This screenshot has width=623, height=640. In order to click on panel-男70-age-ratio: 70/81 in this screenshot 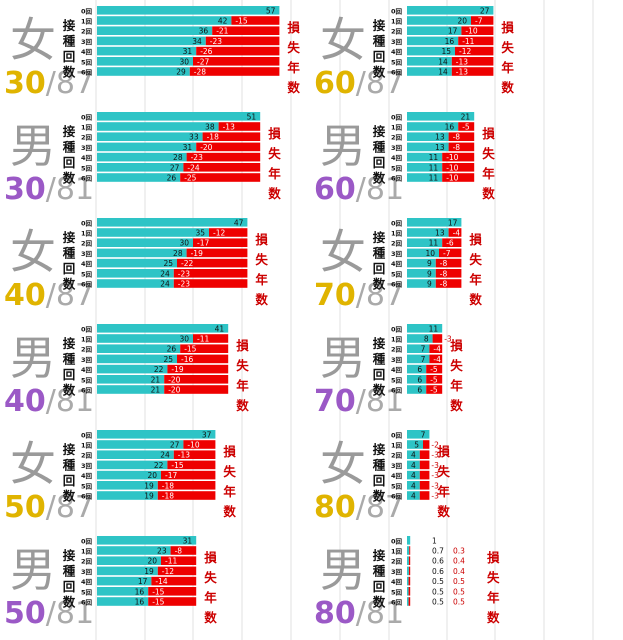, I will do `click(359, 401)`.